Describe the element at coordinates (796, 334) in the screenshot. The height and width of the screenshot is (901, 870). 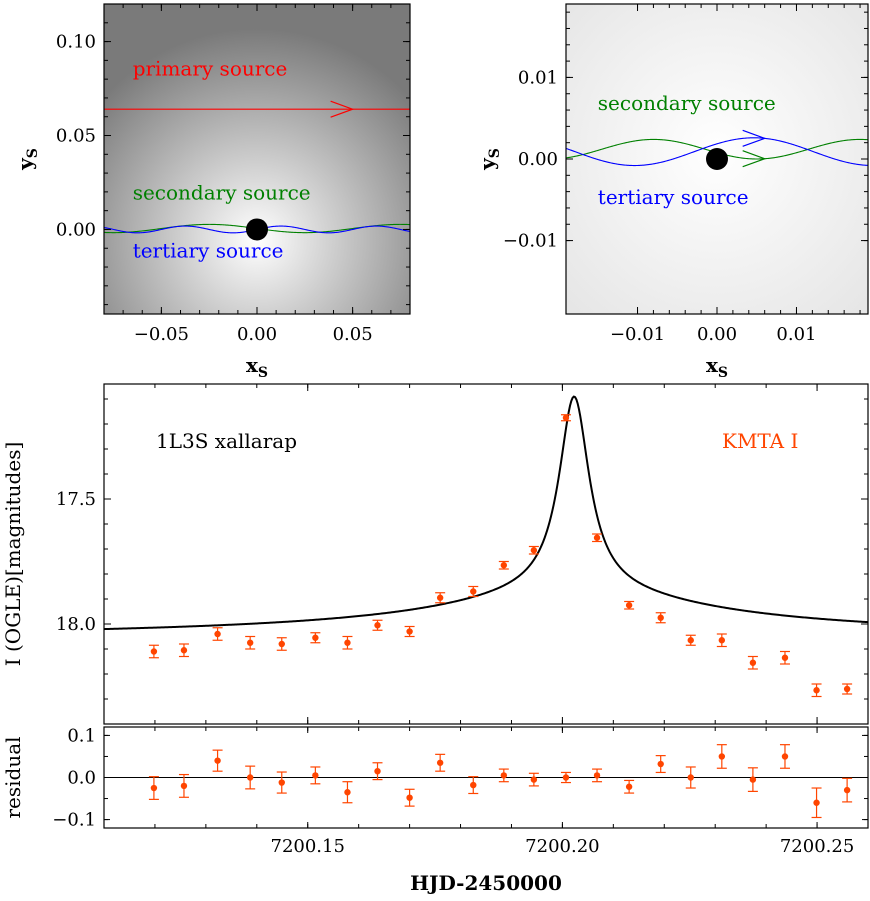
I see `x-tick-label: 0.01` at that location.